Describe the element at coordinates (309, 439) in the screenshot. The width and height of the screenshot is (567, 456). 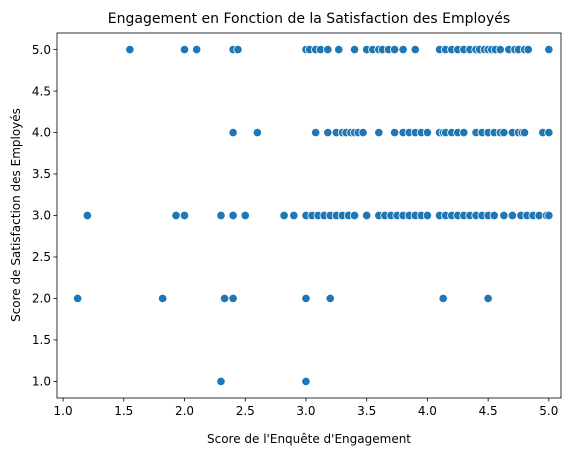
I see `x-axis-label: Score de l'Enquête d'Engagement` at that location.